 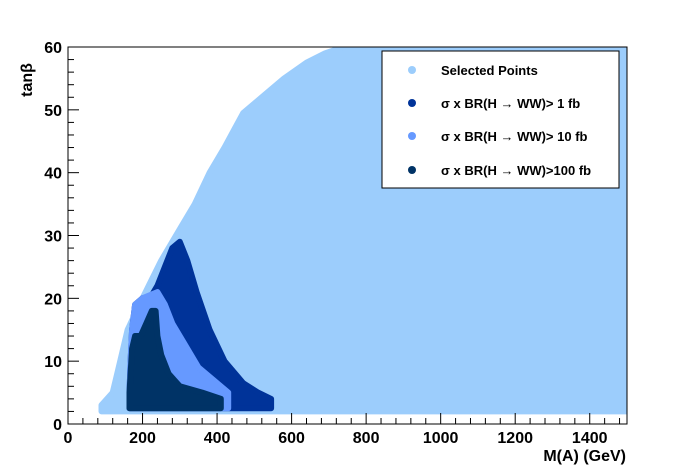 What do you see at coordinates (291, 438) in the screenshot?
I see `x-tick-label: 600` at bounding box center [291, 438].